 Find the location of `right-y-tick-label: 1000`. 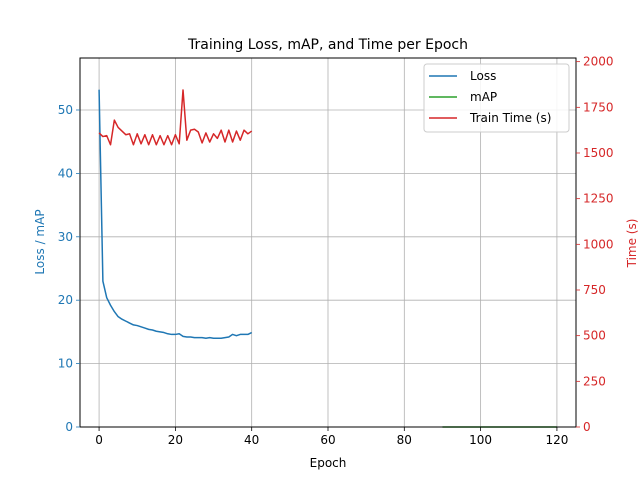

right-y-tick-label: 1000 is located at coordinates (598, 244).